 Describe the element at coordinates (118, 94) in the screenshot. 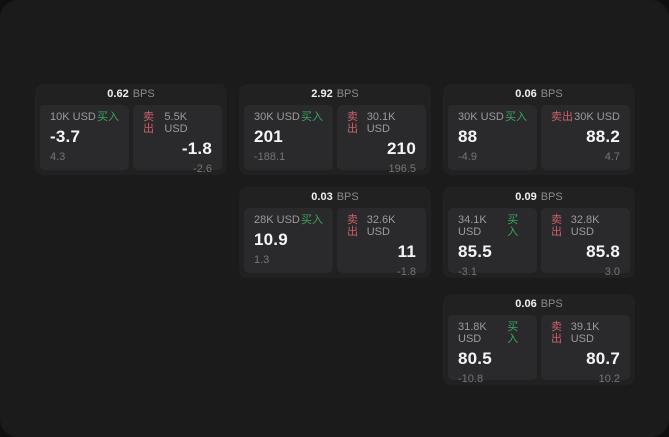

I see `bps-value: 0.62` at that location.